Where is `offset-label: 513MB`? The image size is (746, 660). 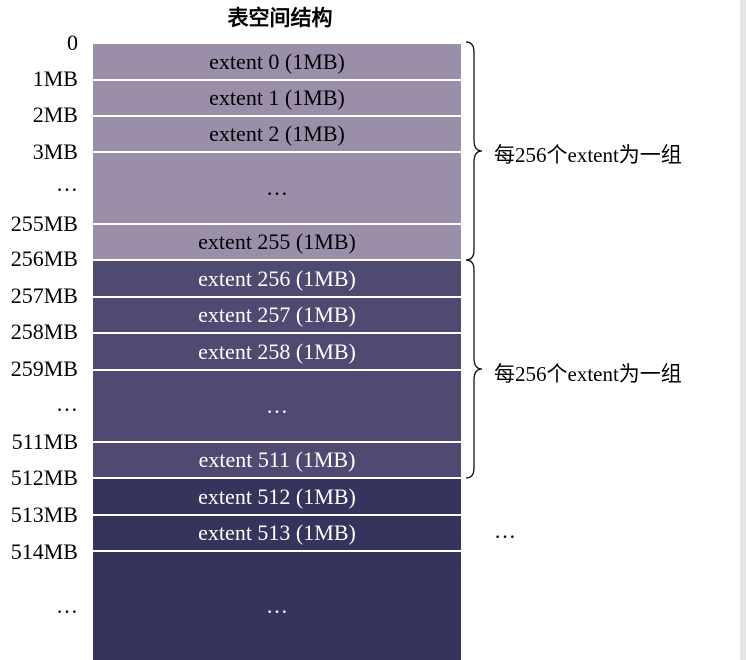 offset-label: 513MB is located at coordinates (44, 514).